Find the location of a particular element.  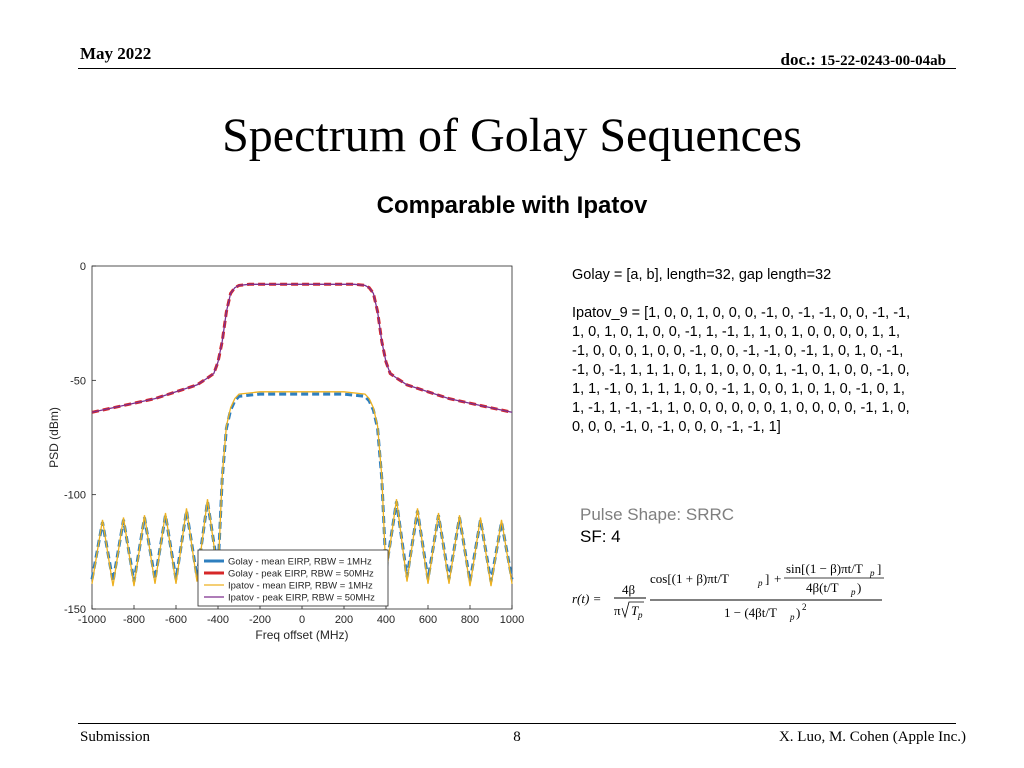

x-tick-label: 400 is located at coordinates (386, 620).